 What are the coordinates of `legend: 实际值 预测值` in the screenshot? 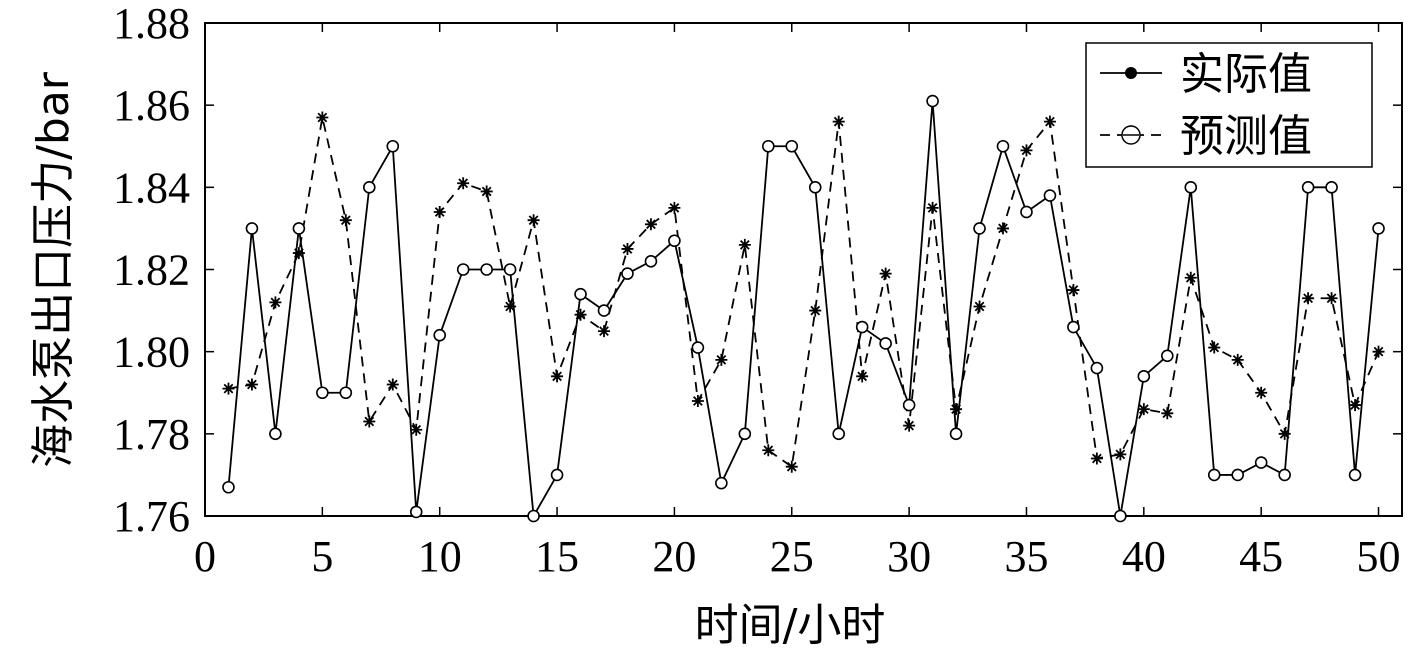 It's located at (1229, 105).